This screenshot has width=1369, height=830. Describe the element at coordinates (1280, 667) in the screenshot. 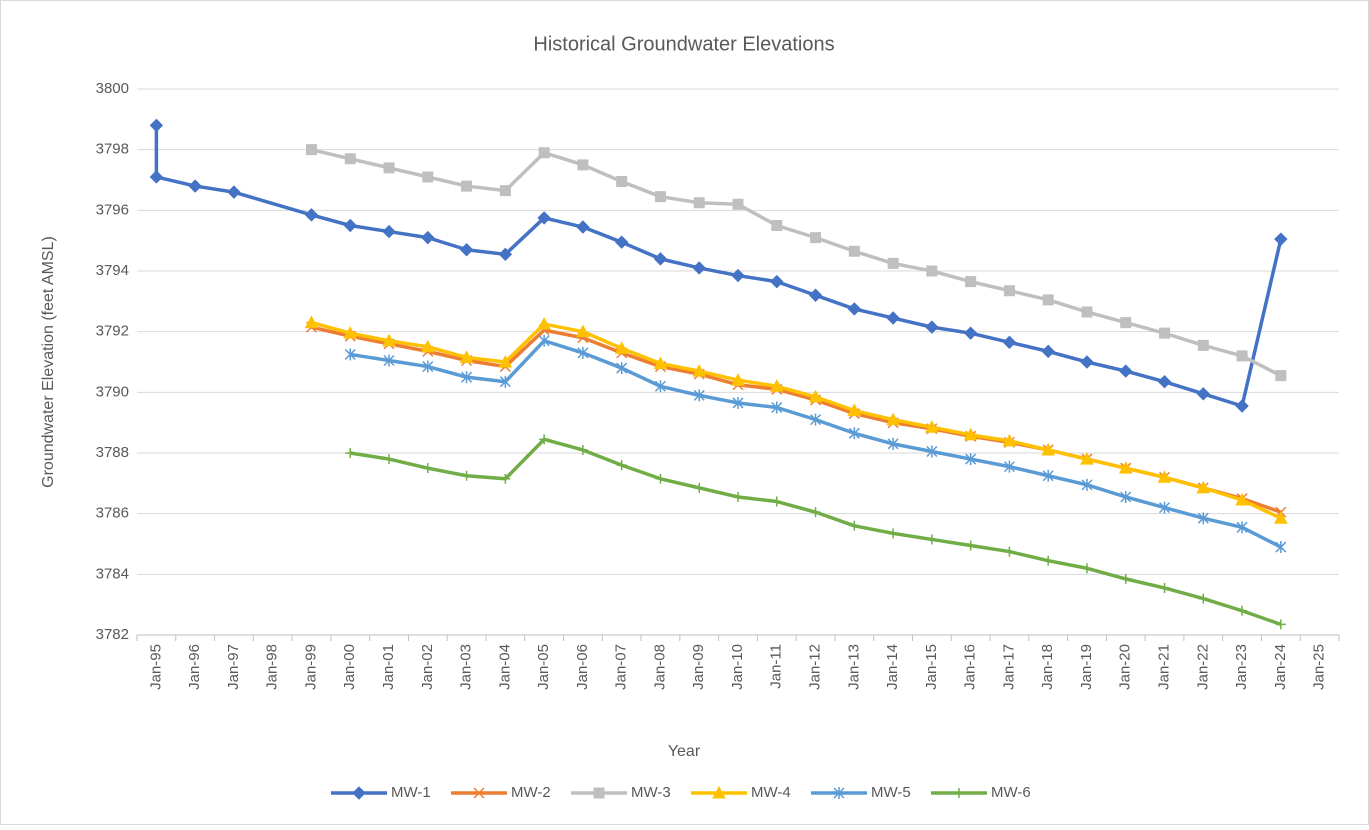

I see `x-tick-label: Jan-24` at that location.